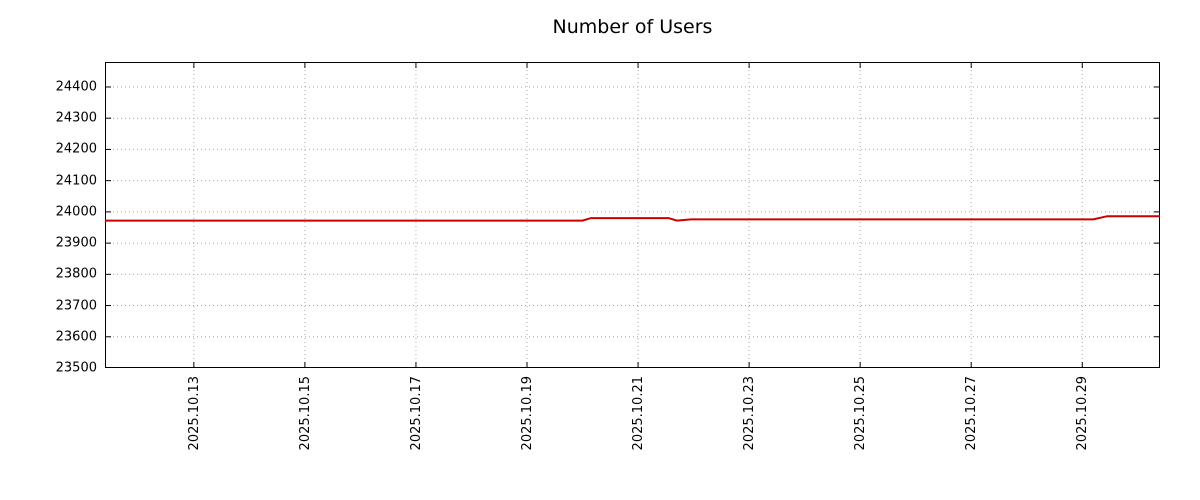 The width and height of the screenshot is (1200, 500). Describe the element at coordinates (76, 212) in the screenshot. I see `y-tick-label: 24000` at that location.